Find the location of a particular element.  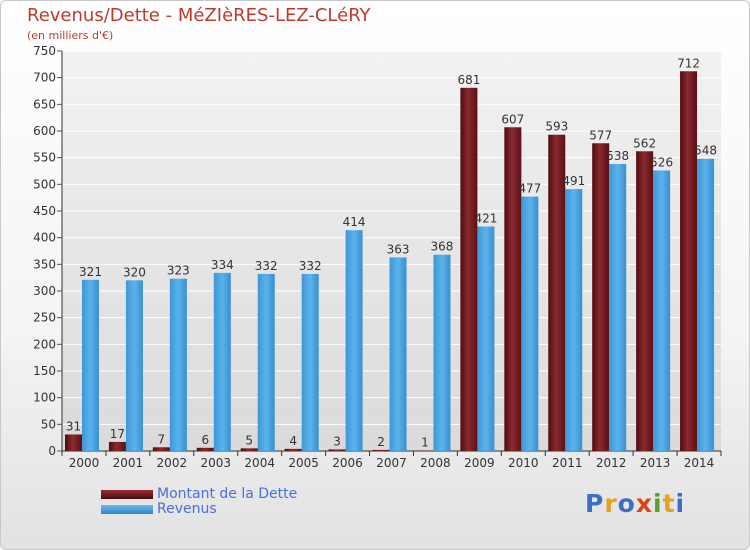

x-tick-label: 2006 is located at coordinates (347, 463).